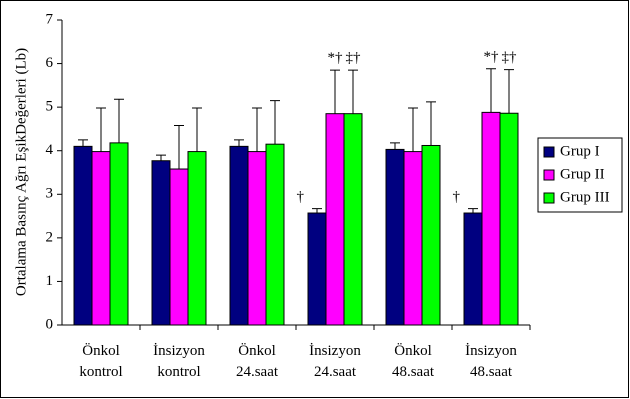 This screenshot has width=630, height=399. I want to click on x-tick-label: Önkol 48.saat, so click(413, 361).